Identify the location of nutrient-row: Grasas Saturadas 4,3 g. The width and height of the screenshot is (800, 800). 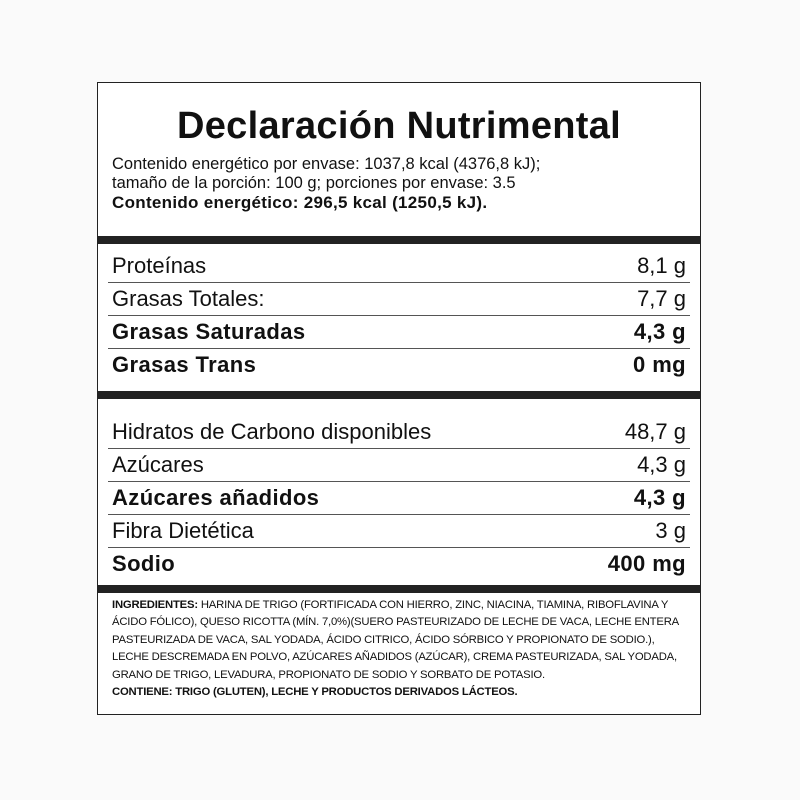
(399, 332).